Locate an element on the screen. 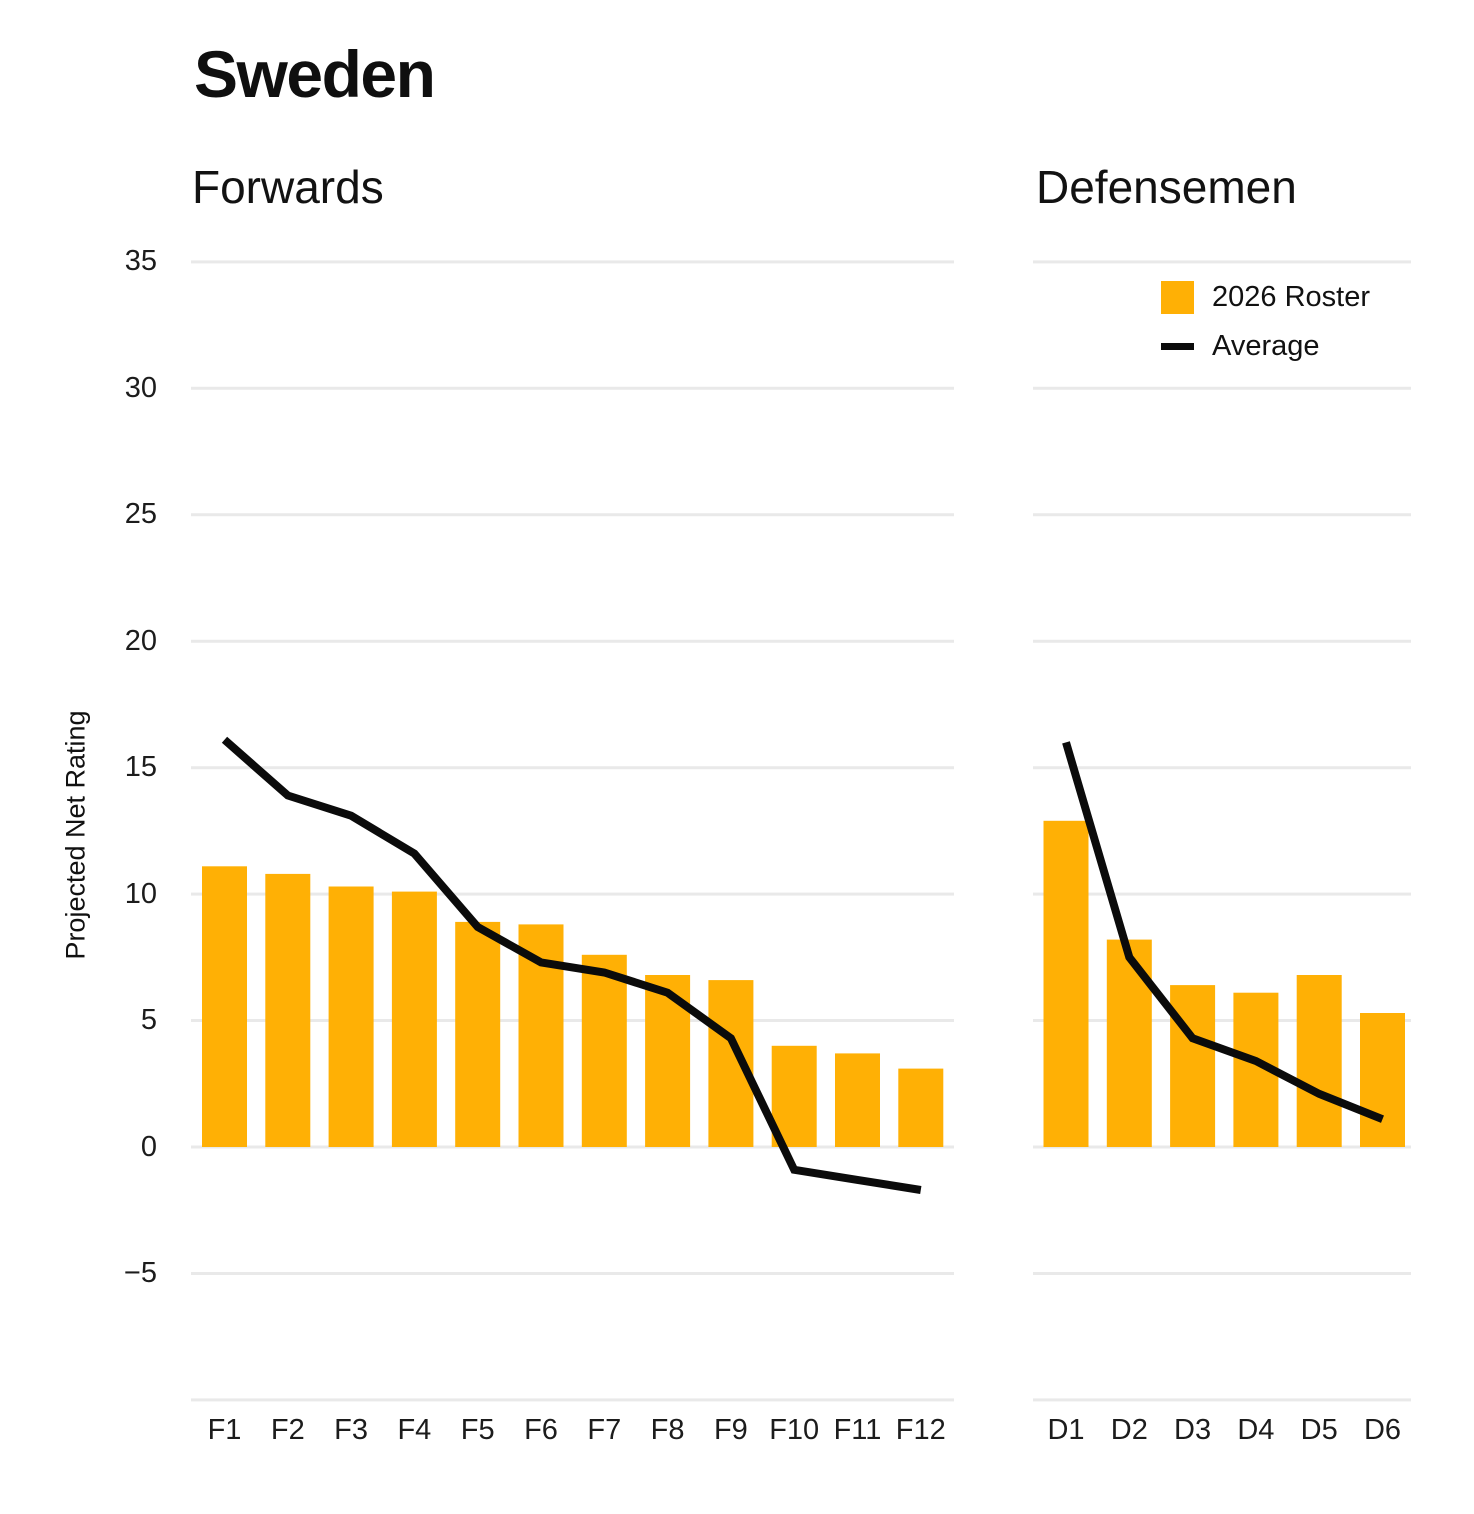 The height and width of the screenshot is (1514, 1474). bar-F3 is located at coordinates (351, 1016).